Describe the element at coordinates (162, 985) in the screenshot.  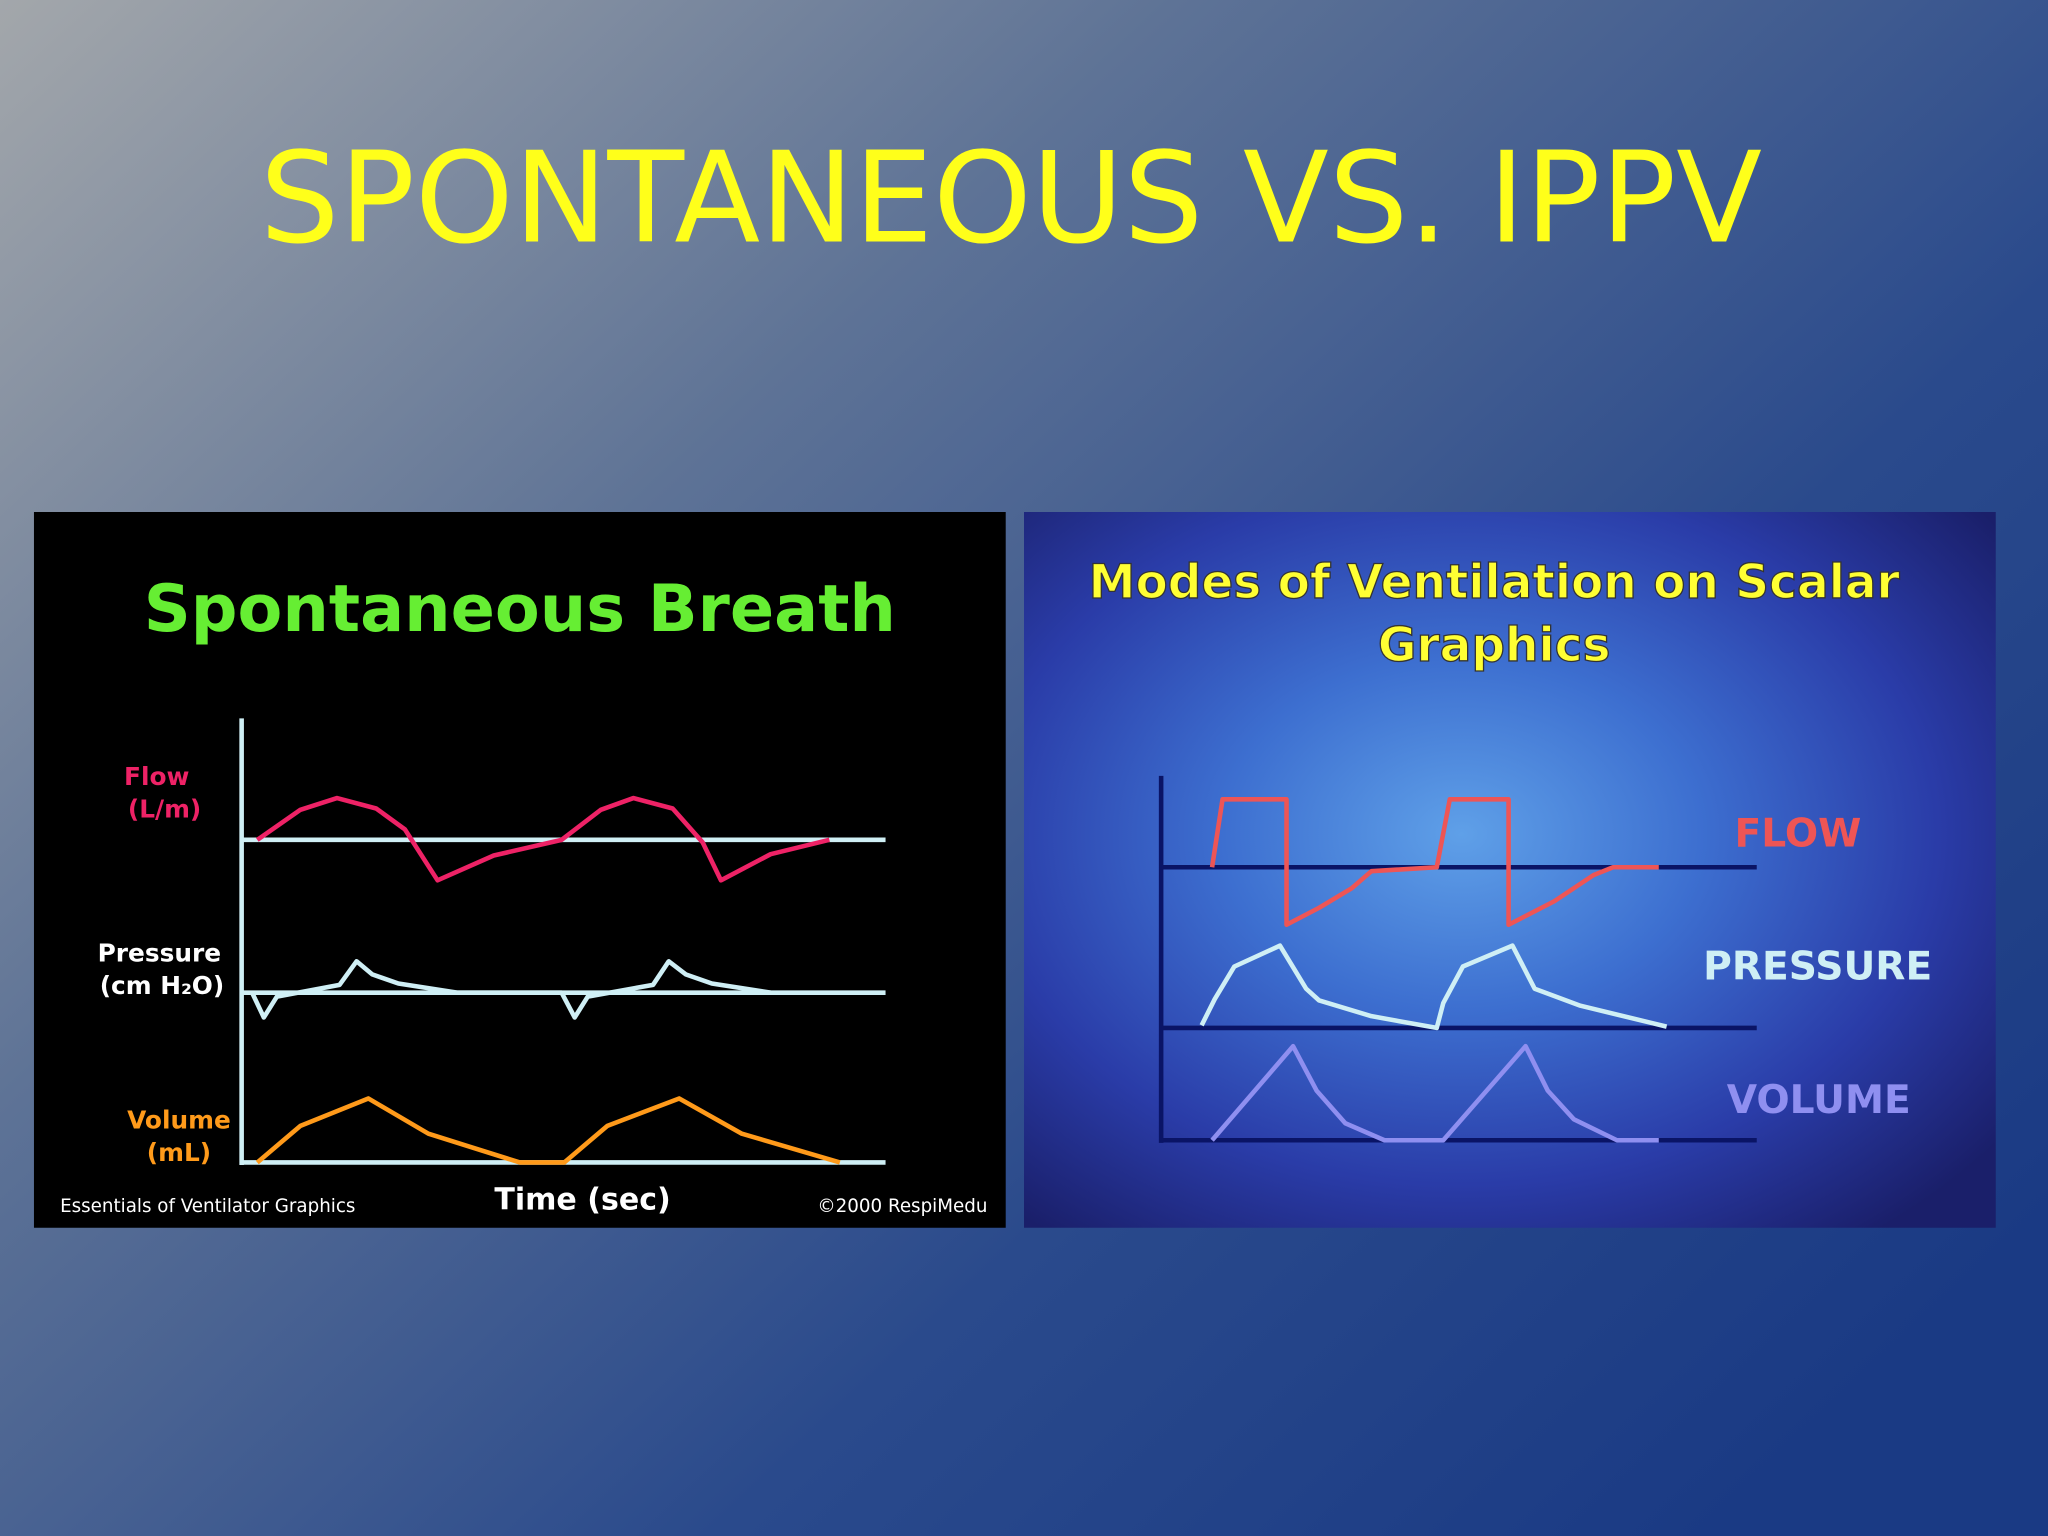
I see `pressure-unit: (cm H₂O)` at that location.